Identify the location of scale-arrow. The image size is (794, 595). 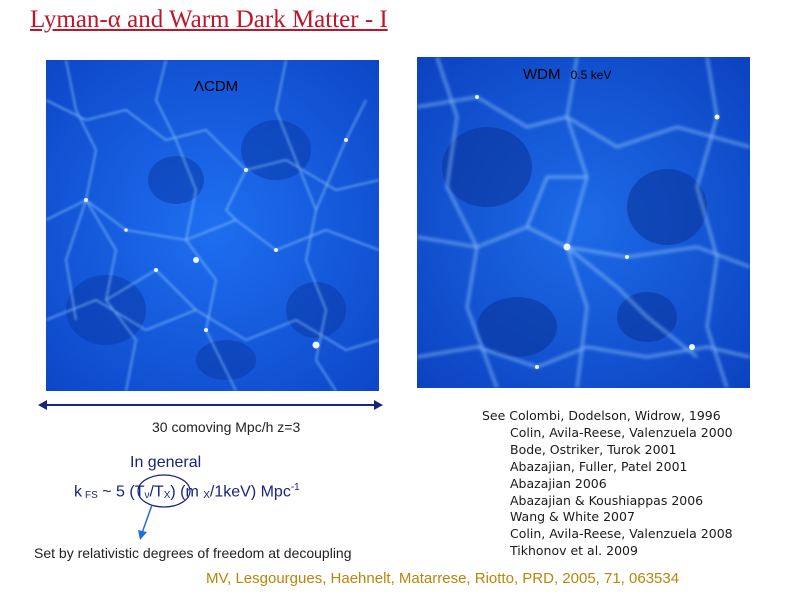
(210, 405).